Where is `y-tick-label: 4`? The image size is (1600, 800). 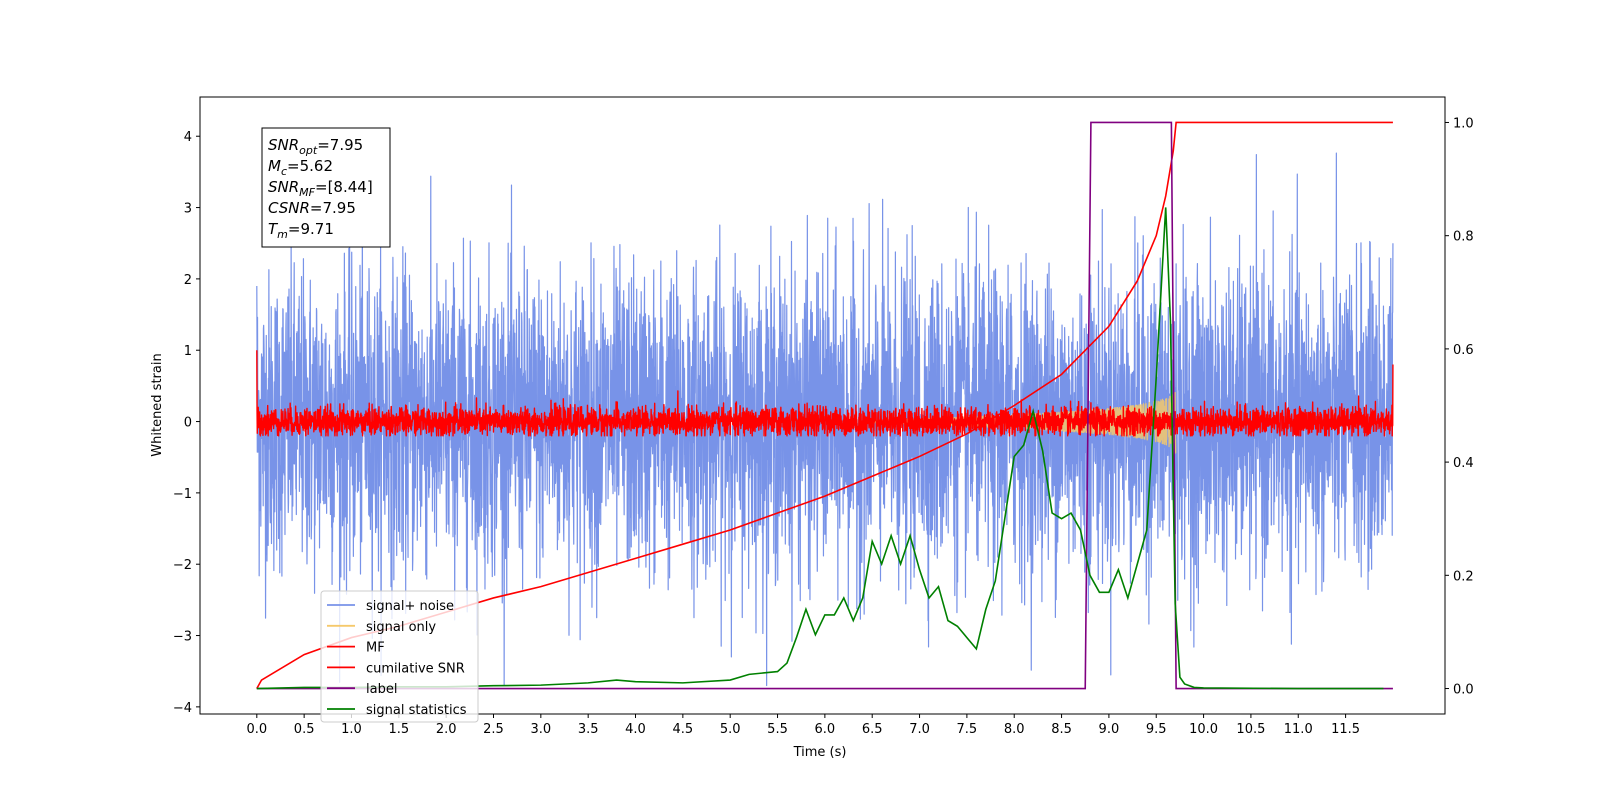
y-tick-label: 4 is located at coordinates (188, 137).